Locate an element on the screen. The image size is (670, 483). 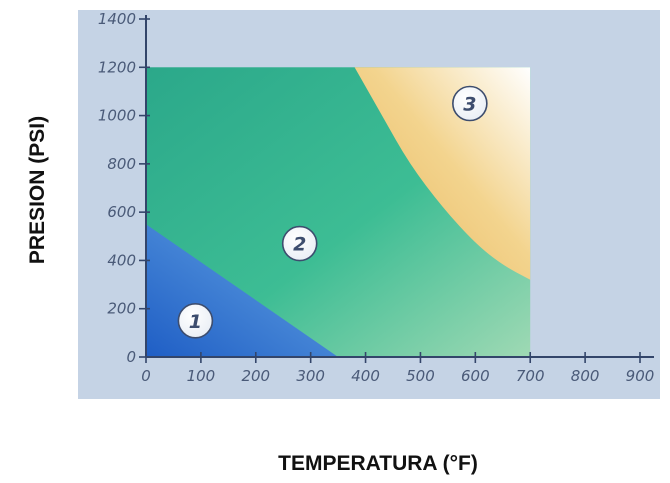
x-tick-label: 700 is located at coordinates (530, 376).